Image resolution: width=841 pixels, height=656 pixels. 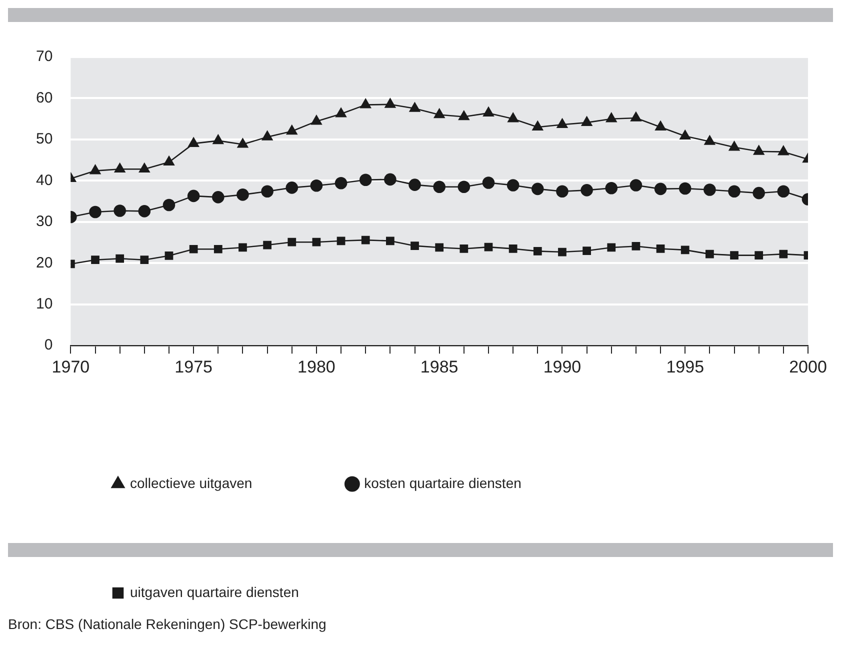 What do you see at coordinates (71, 366) in the screenshot?
I see `x-tick-label: 1970` at bounding box center [71, 366].